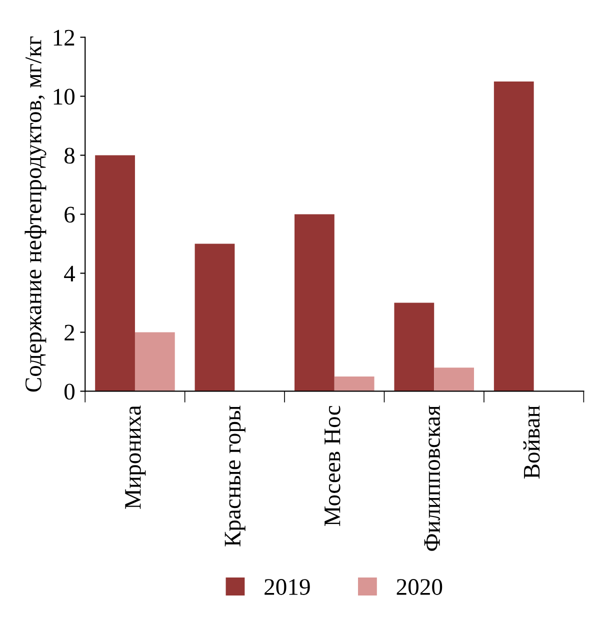 The width and height of the screenshot is (608, 621). What do you see at coordinates (64, 38) in the screenshot?
I see `y-tick-label: 12` at bounding box center [64, 38].